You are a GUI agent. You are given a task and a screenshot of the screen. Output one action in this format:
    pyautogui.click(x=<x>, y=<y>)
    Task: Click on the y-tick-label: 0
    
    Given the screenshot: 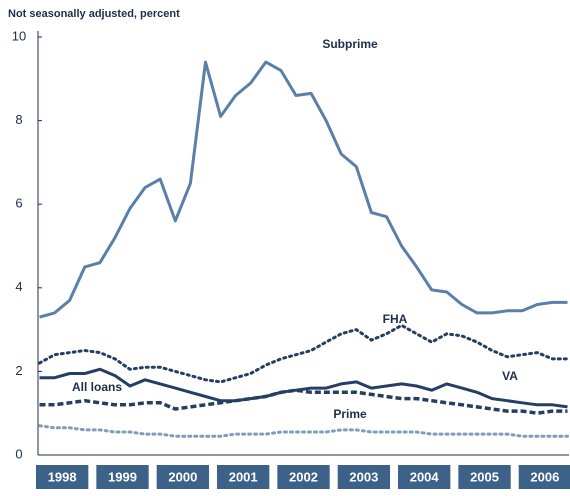 What is the action you would take?
    pyautogui.click(x=18, y=453)
    